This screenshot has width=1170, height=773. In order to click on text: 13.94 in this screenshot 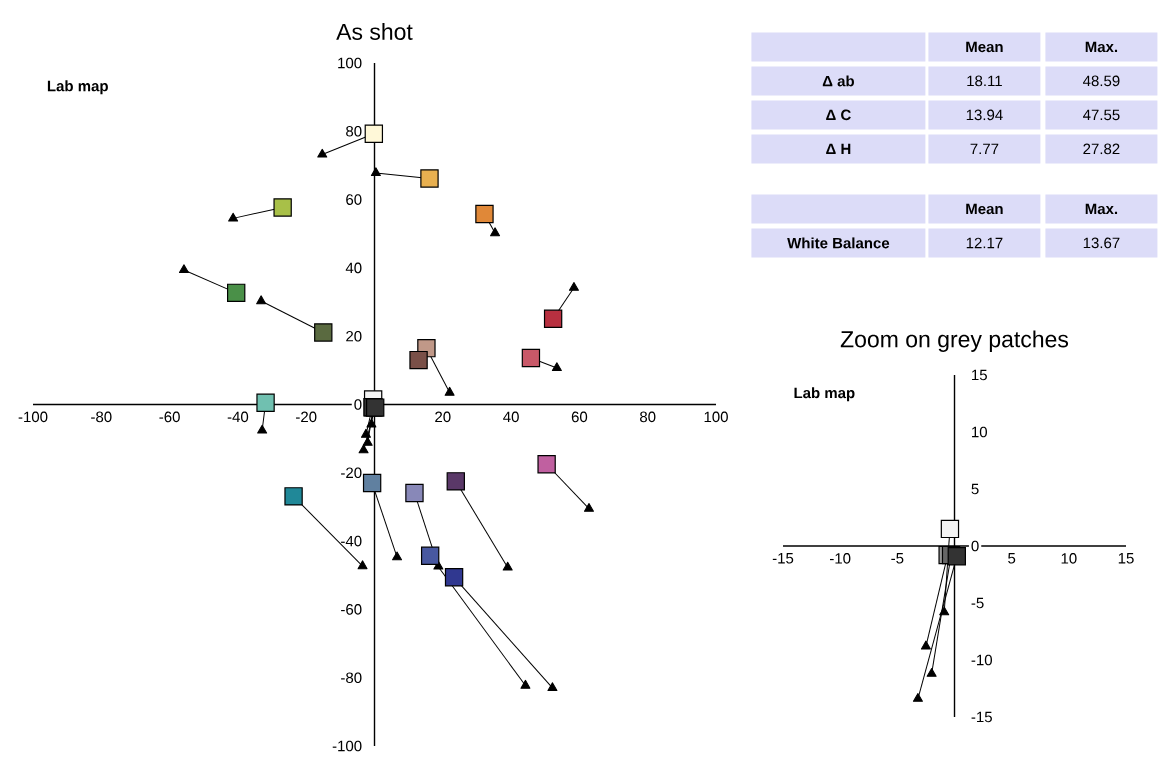, I will do `click(984, 115)`.